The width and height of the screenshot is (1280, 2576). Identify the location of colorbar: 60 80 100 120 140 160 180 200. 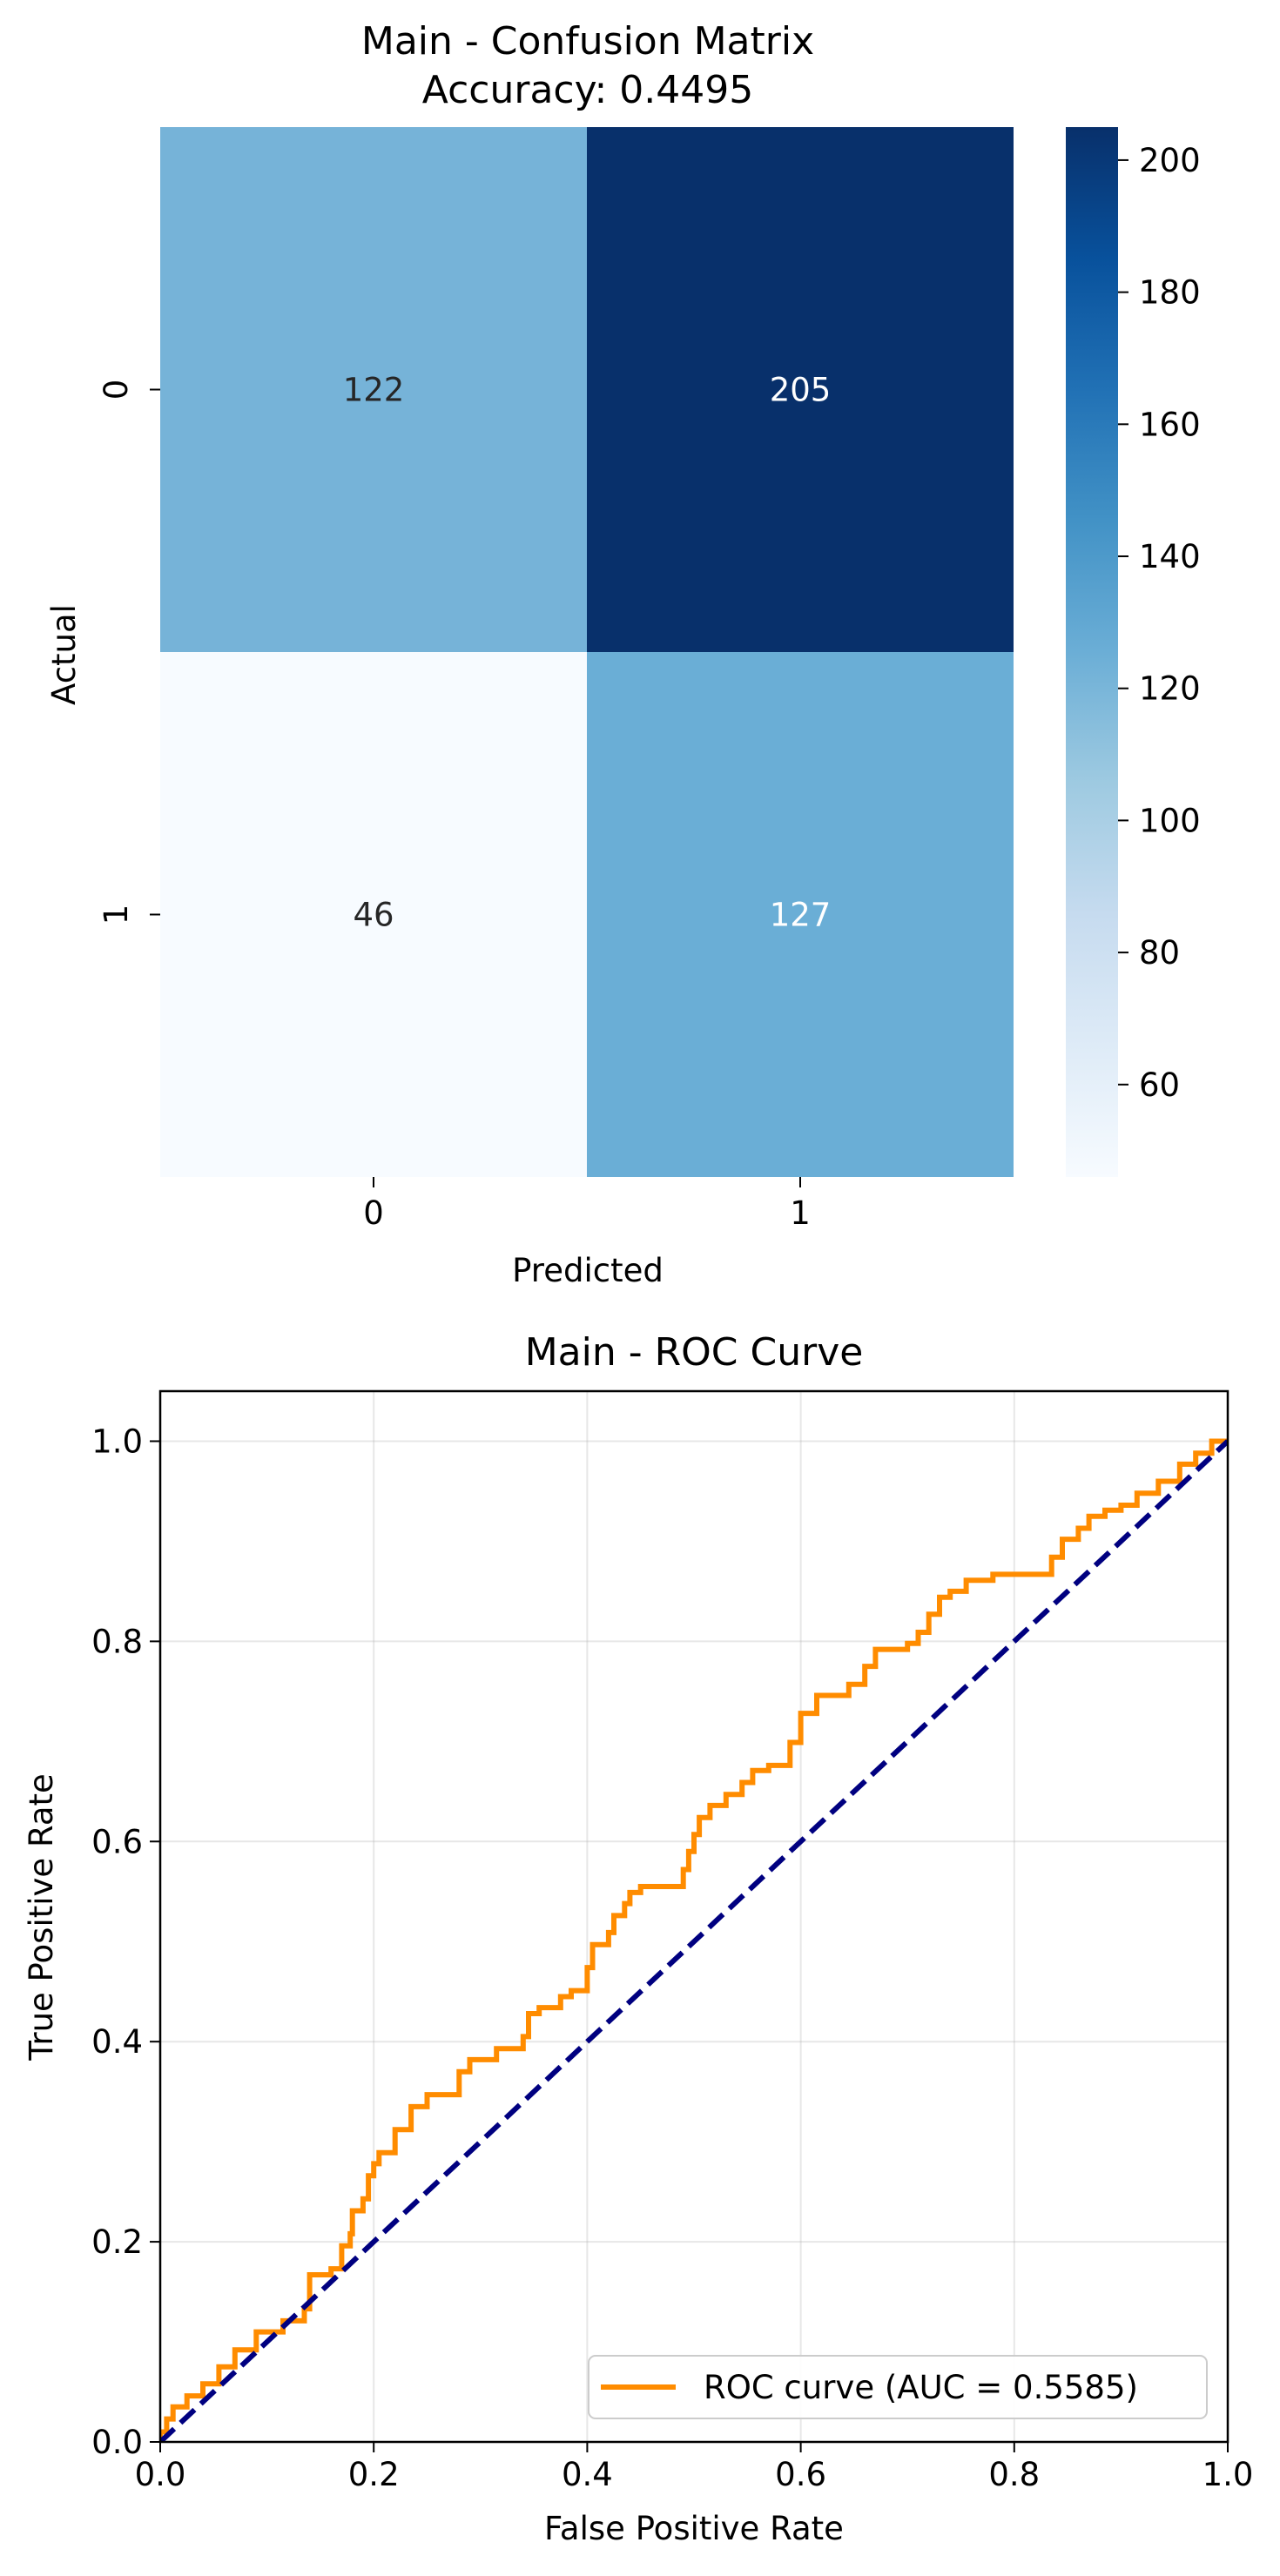
(1133, 652).